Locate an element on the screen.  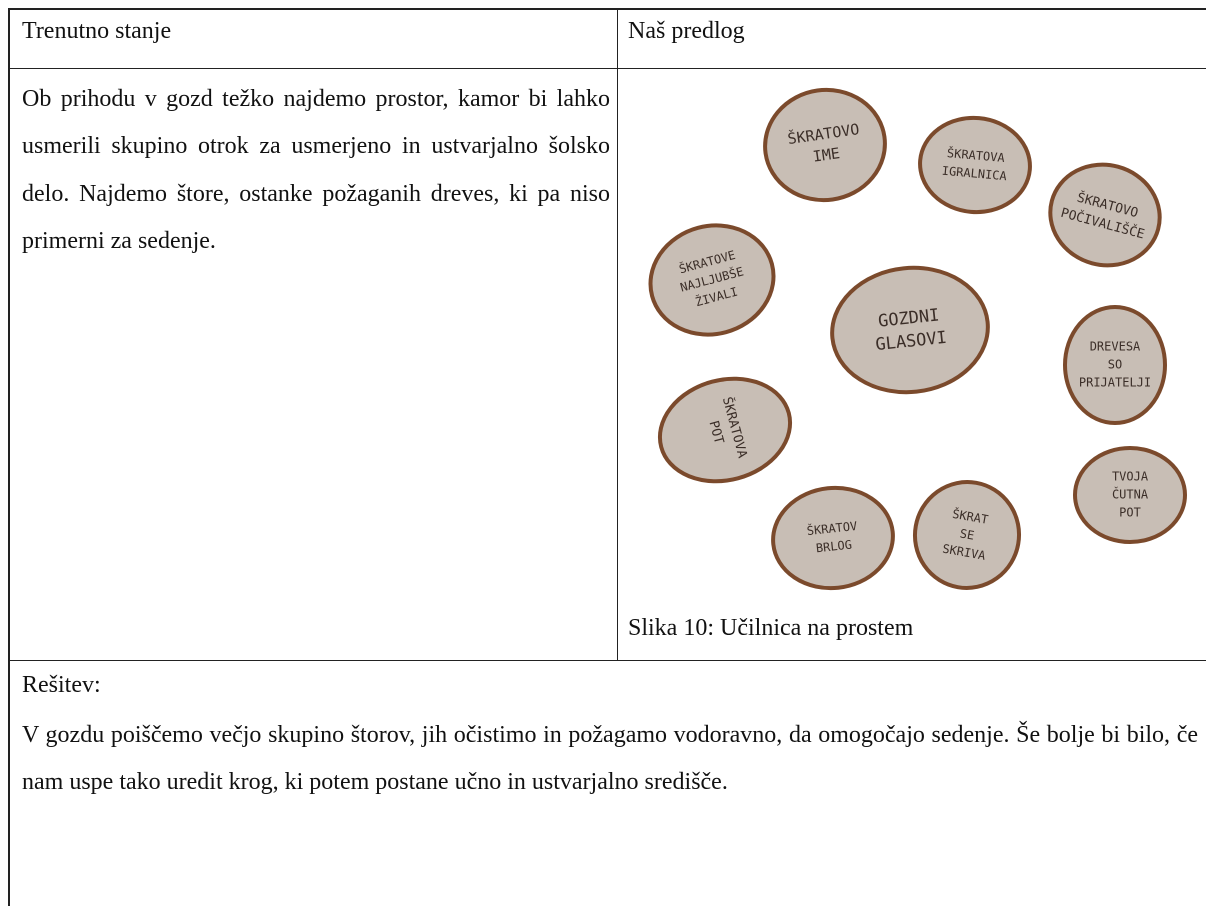
disc-label: SO is located at coordinates (1115, 365).